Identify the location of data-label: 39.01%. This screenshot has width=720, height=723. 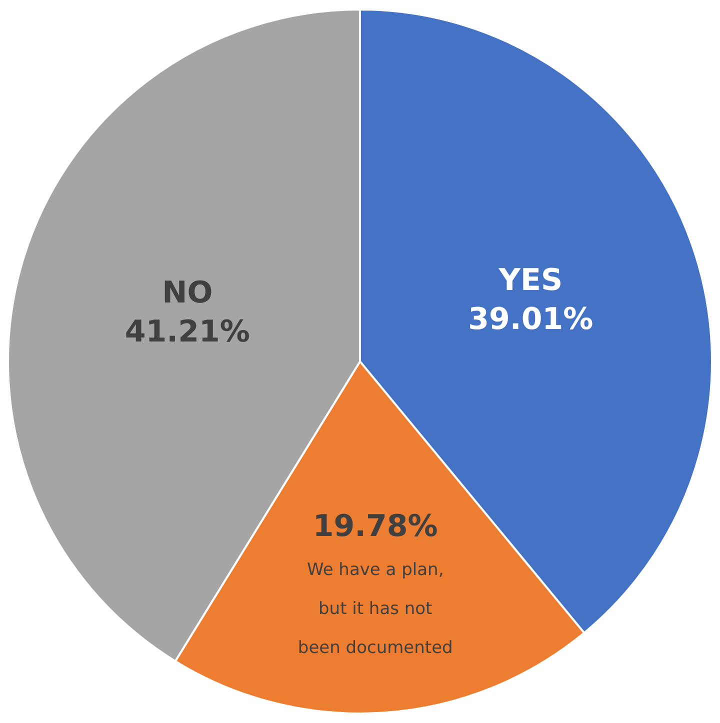
(531, 320).